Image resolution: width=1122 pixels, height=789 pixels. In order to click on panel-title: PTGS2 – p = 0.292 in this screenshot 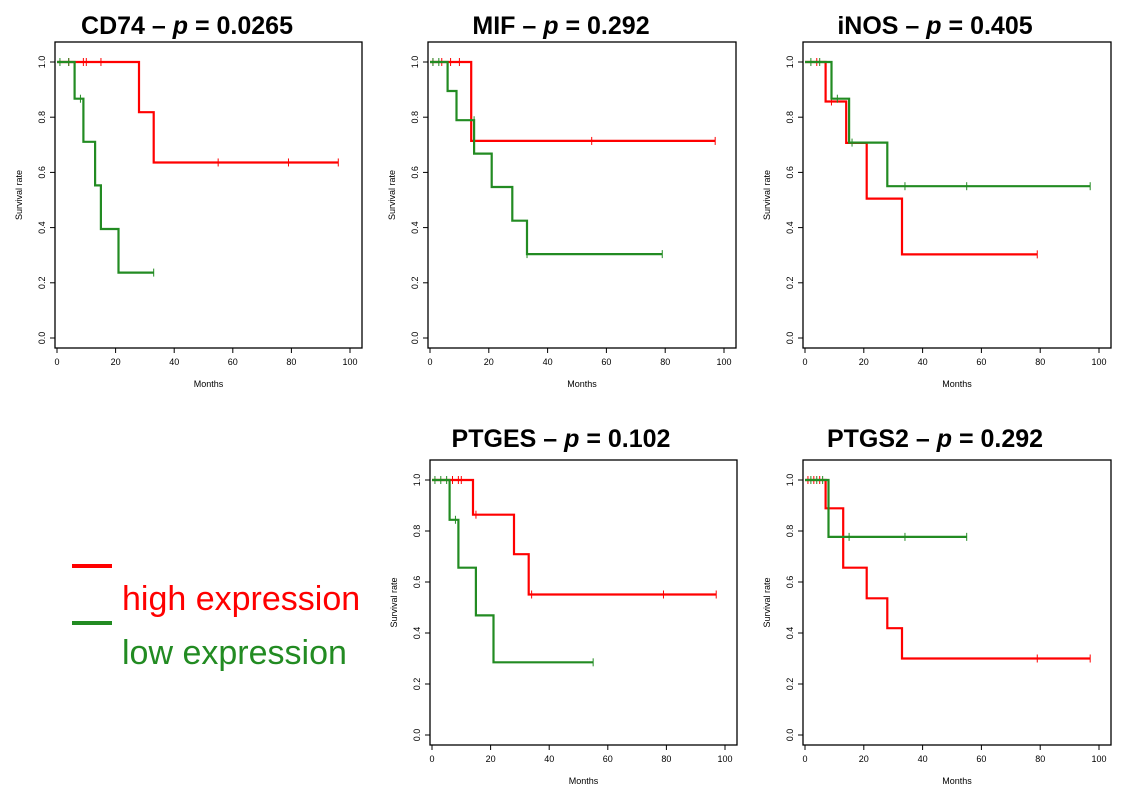, I will do `click(935, 439)`.